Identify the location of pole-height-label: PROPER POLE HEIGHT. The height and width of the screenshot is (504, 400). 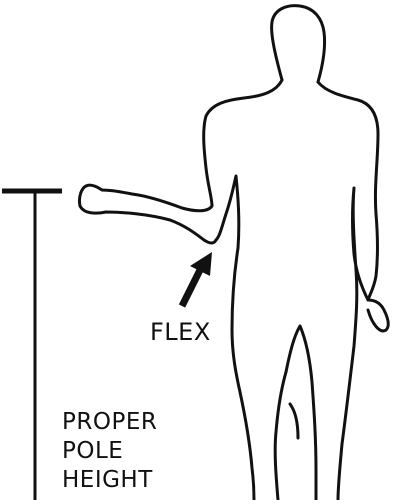
(109, 451).